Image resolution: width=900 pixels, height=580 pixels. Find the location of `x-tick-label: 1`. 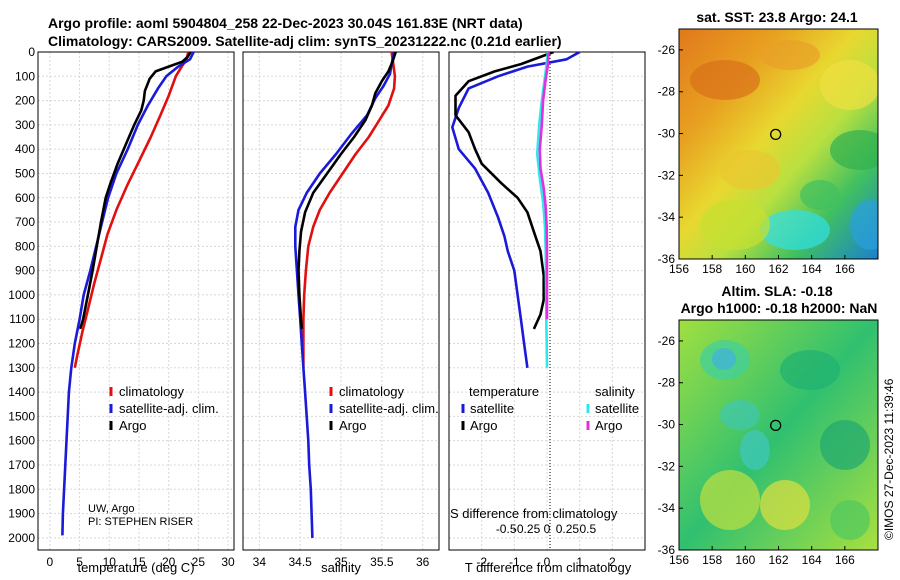

x-tick-label: 1 is located at coordinates (579, 562).